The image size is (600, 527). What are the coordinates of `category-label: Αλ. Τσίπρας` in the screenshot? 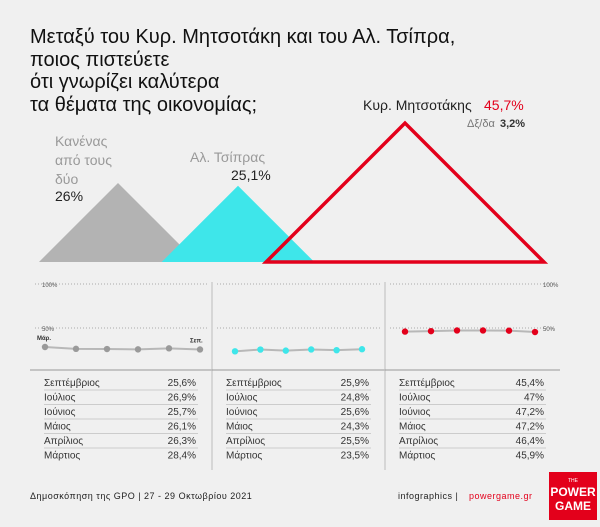 It's located at (228, 157).